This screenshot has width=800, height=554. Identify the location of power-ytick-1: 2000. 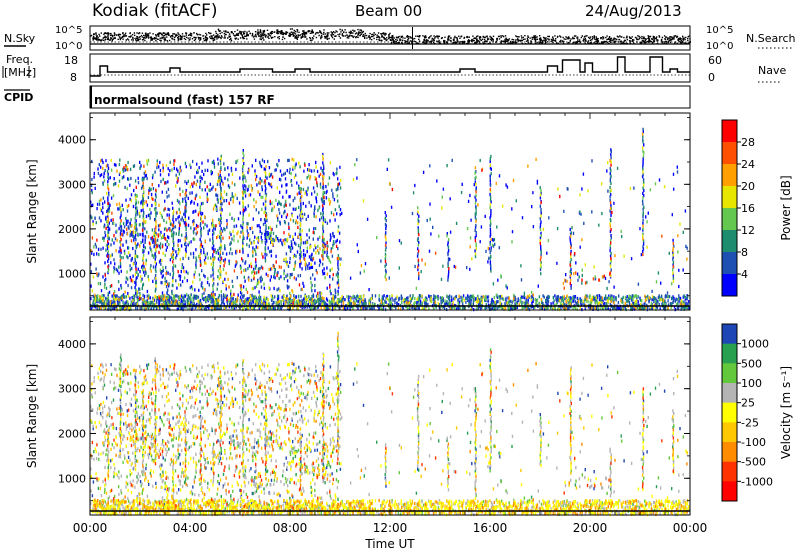
(72, 229).